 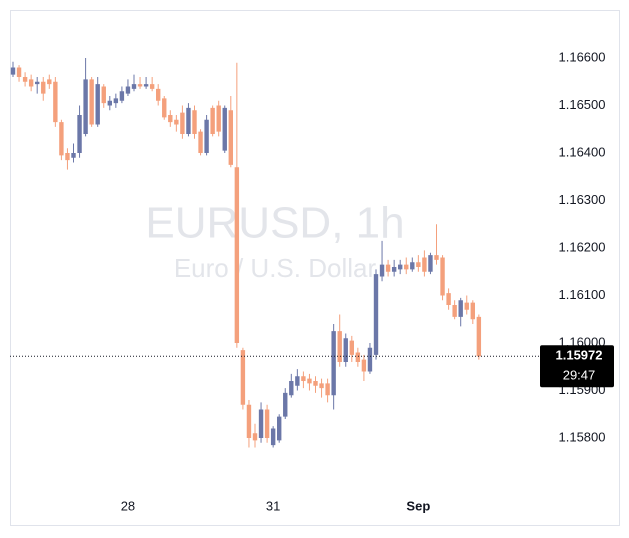 What do you see at coordinates (582, 294) in the screenshot?
I see `y-tick-label: 1.16100` at bounding box center [582, 294].